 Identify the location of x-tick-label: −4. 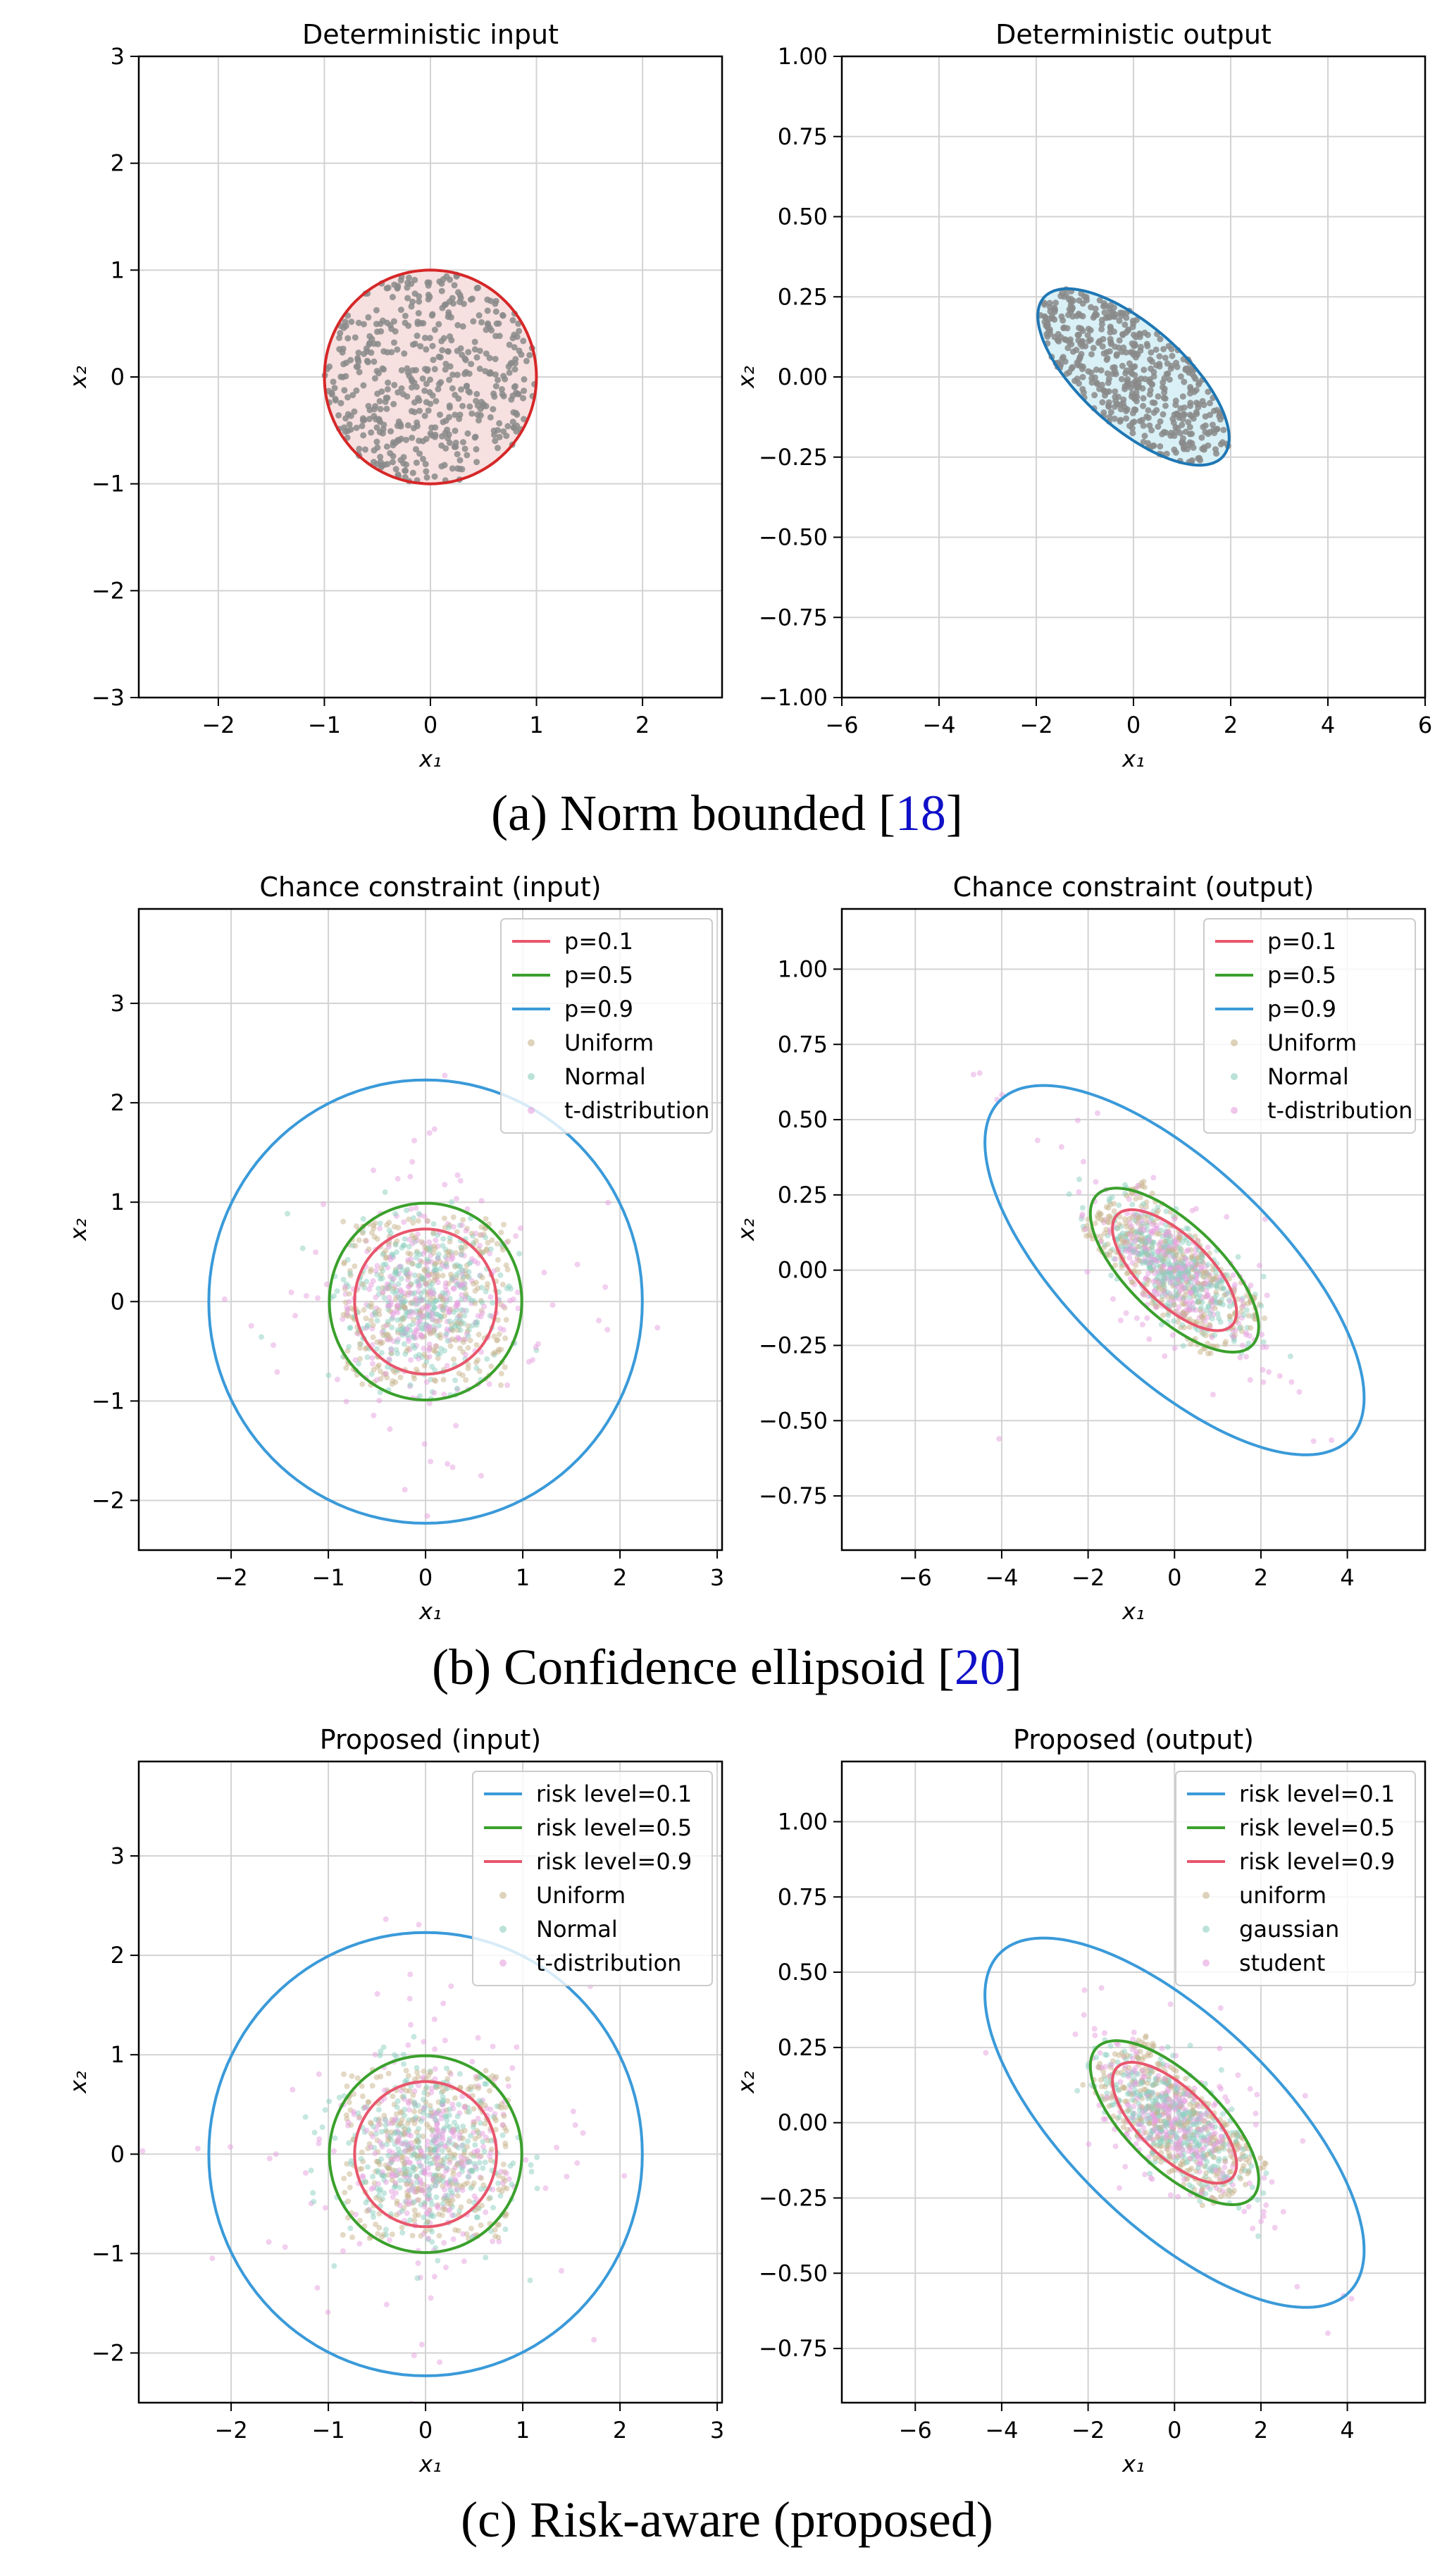
(938, 725).